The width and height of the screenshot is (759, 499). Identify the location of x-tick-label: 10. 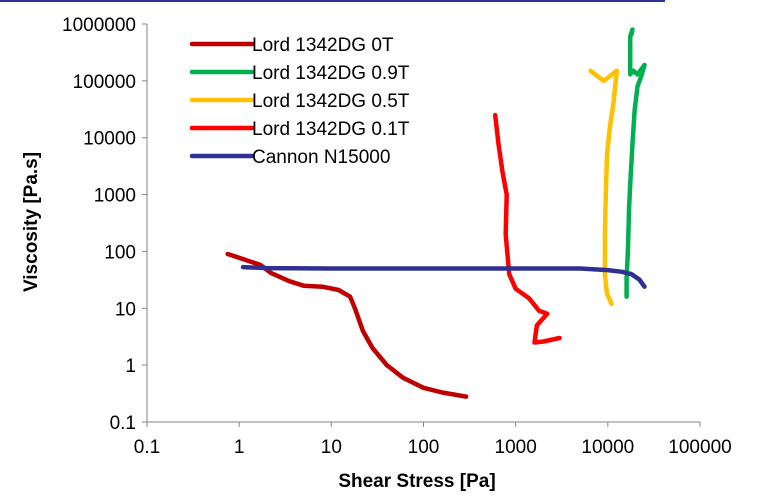
(331, 447).